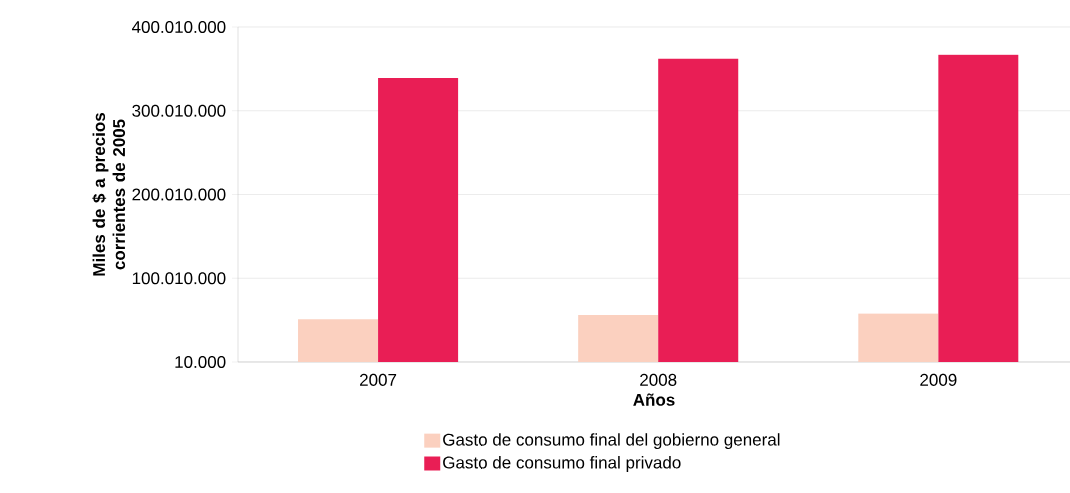  What do you see at coordinates (179, 278) in the screenshot?
I see `y-tick-label: 100.010.000` at bounding box center [179, 278].